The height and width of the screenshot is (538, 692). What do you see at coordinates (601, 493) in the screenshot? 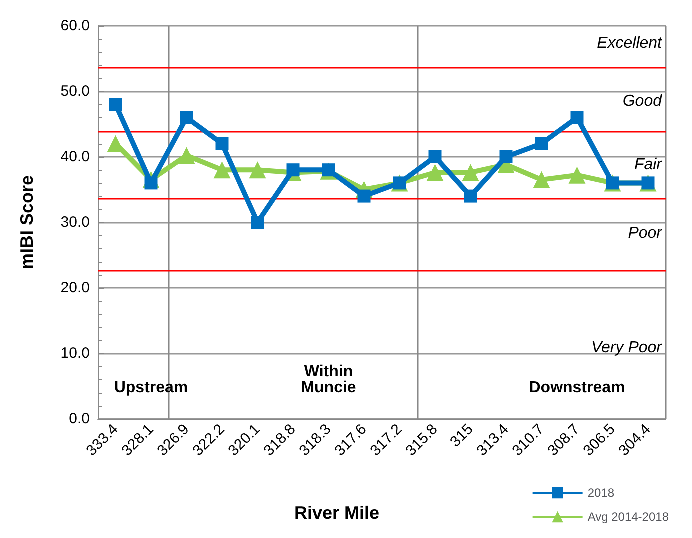
I see `legend-label: 2018` at bounding box center [601, 493].